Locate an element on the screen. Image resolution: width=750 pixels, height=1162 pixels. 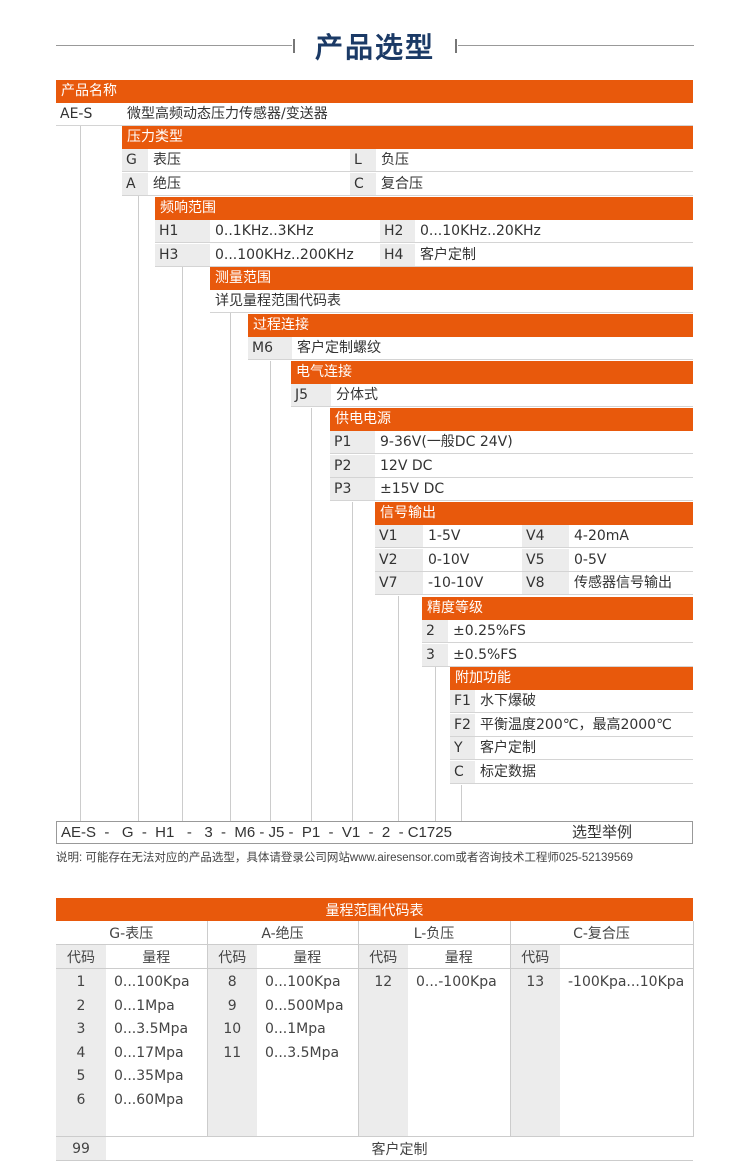
custom-code: 99 is located at coordinates (81, 1148).